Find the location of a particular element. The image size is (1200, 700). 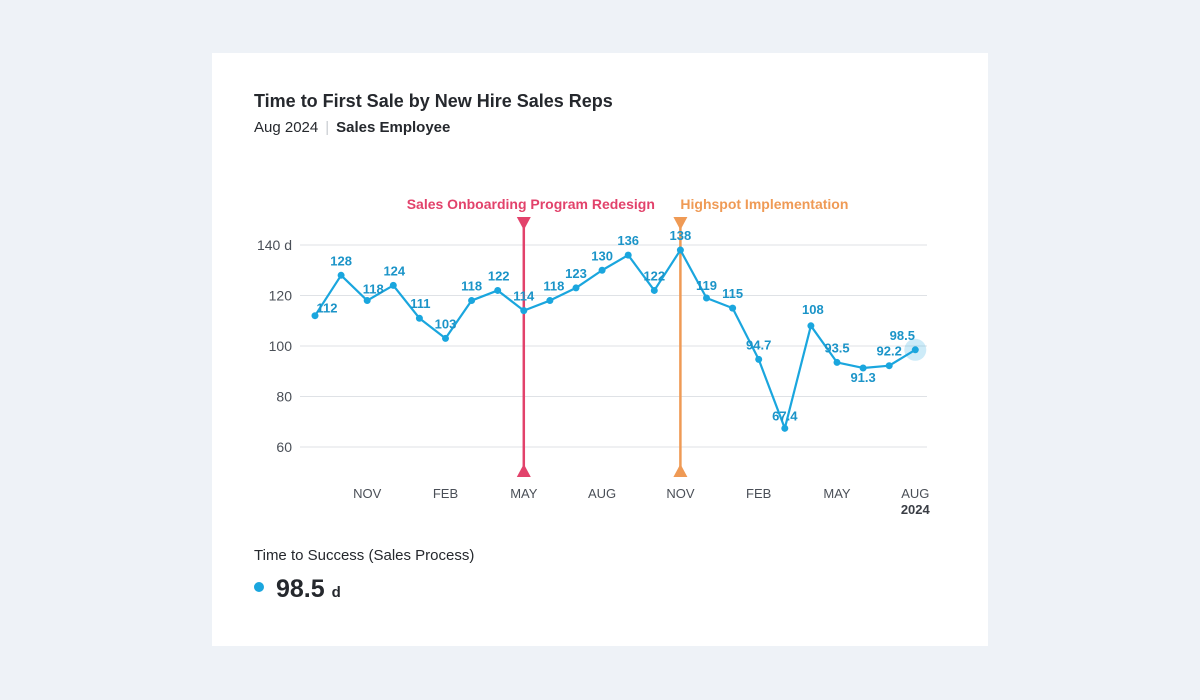

data-label: 108 is located at coordinates (813, 309).